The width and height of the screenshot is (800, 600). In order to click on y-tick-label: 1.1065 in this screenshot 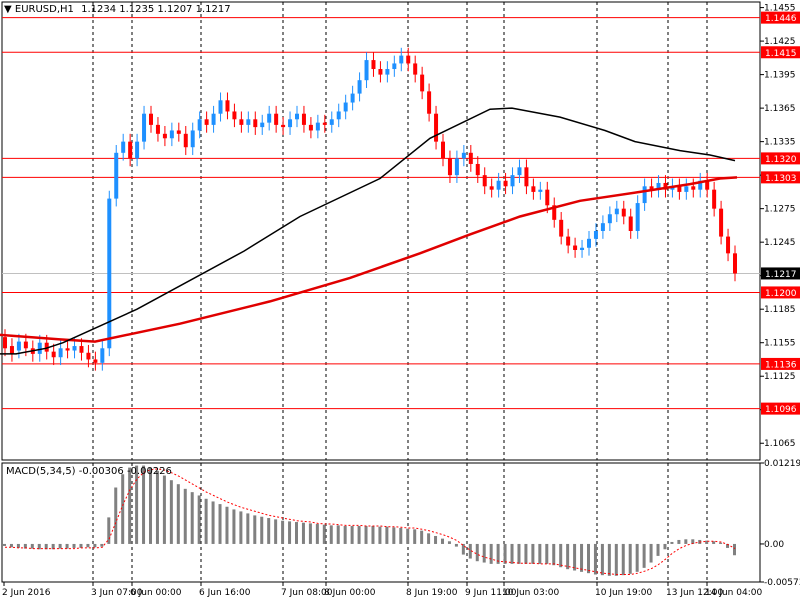, I will do `click(780, 444)`.